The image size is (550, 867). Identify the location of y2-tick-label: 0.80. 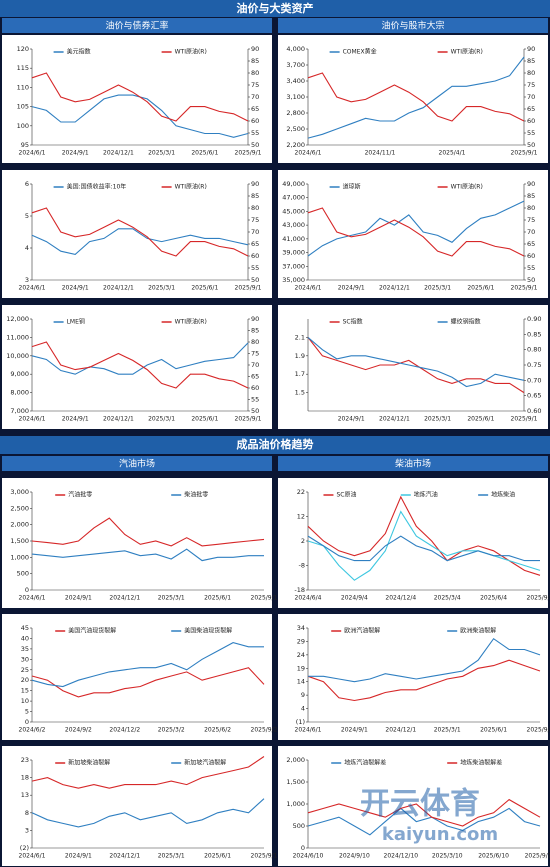
(534, 350).